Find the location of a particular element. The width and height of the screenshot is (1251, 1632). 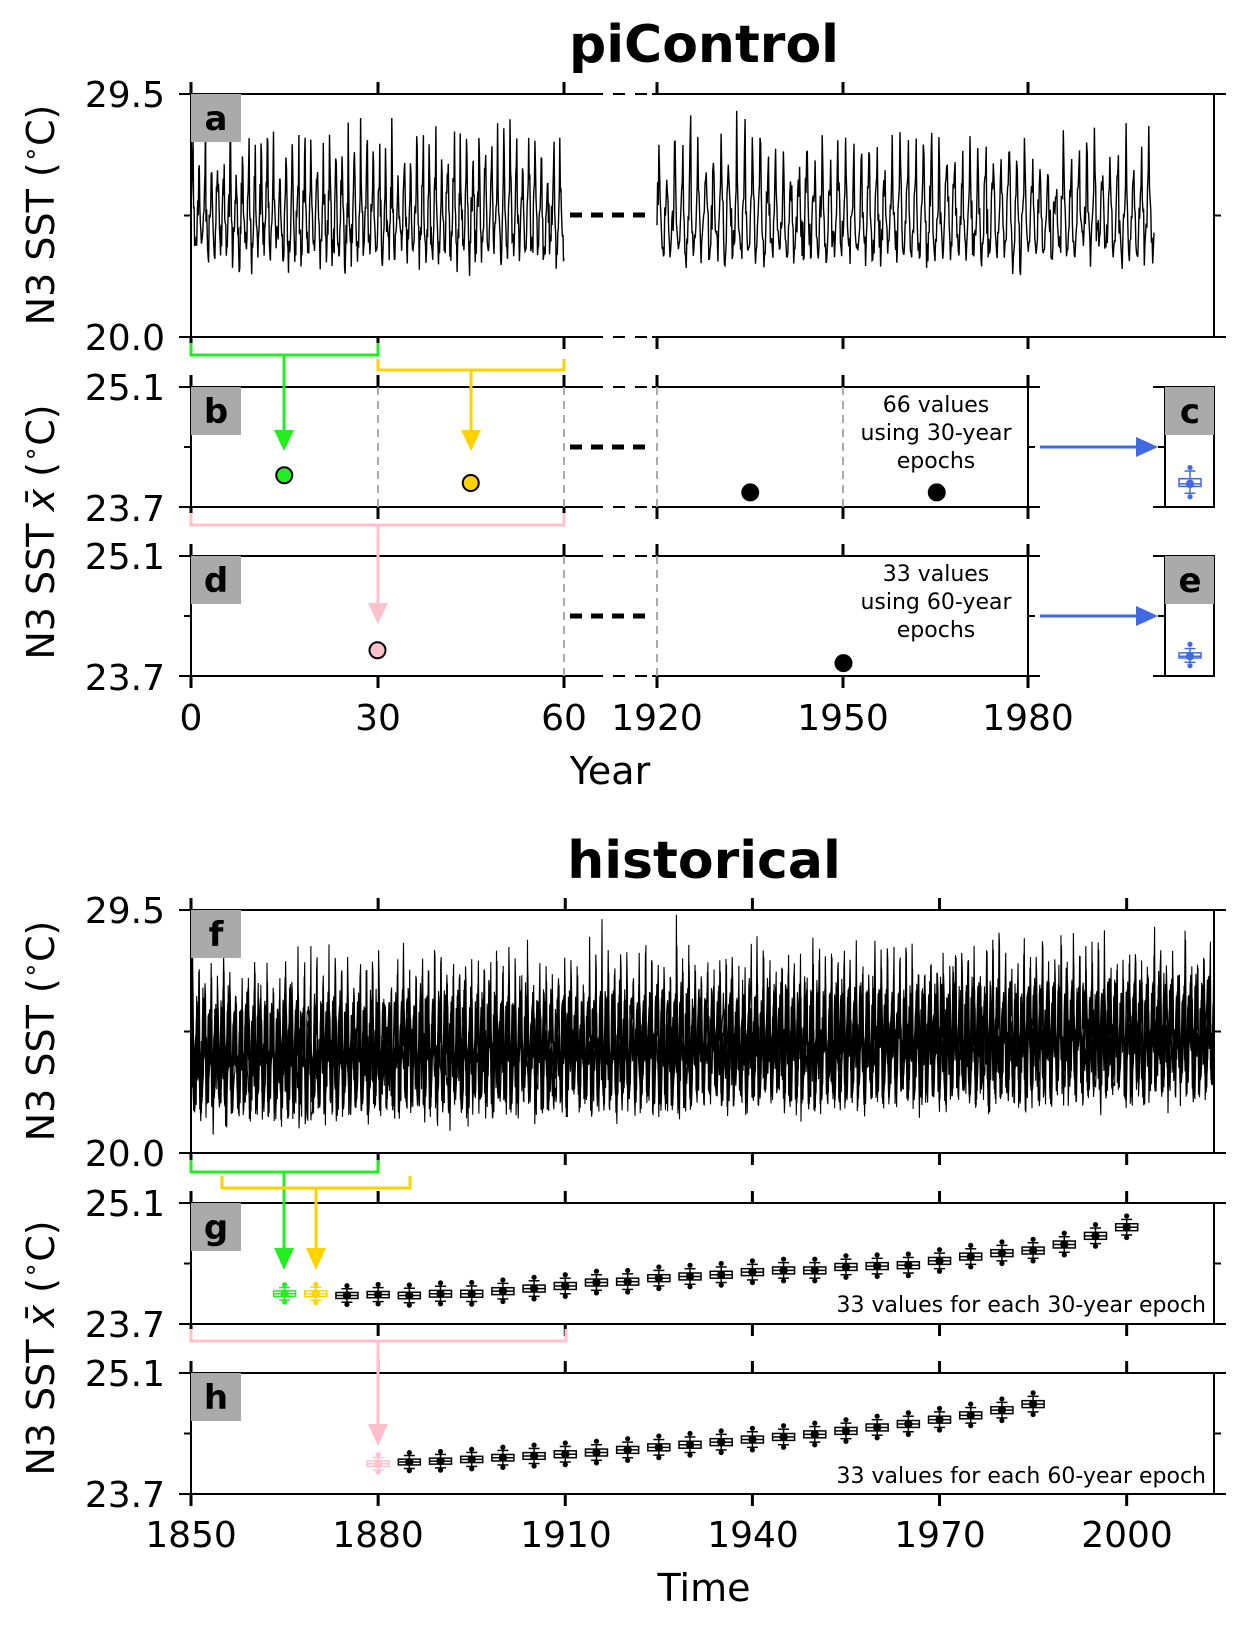

panel-c-label-bg is located at coordinates (1189, 411).